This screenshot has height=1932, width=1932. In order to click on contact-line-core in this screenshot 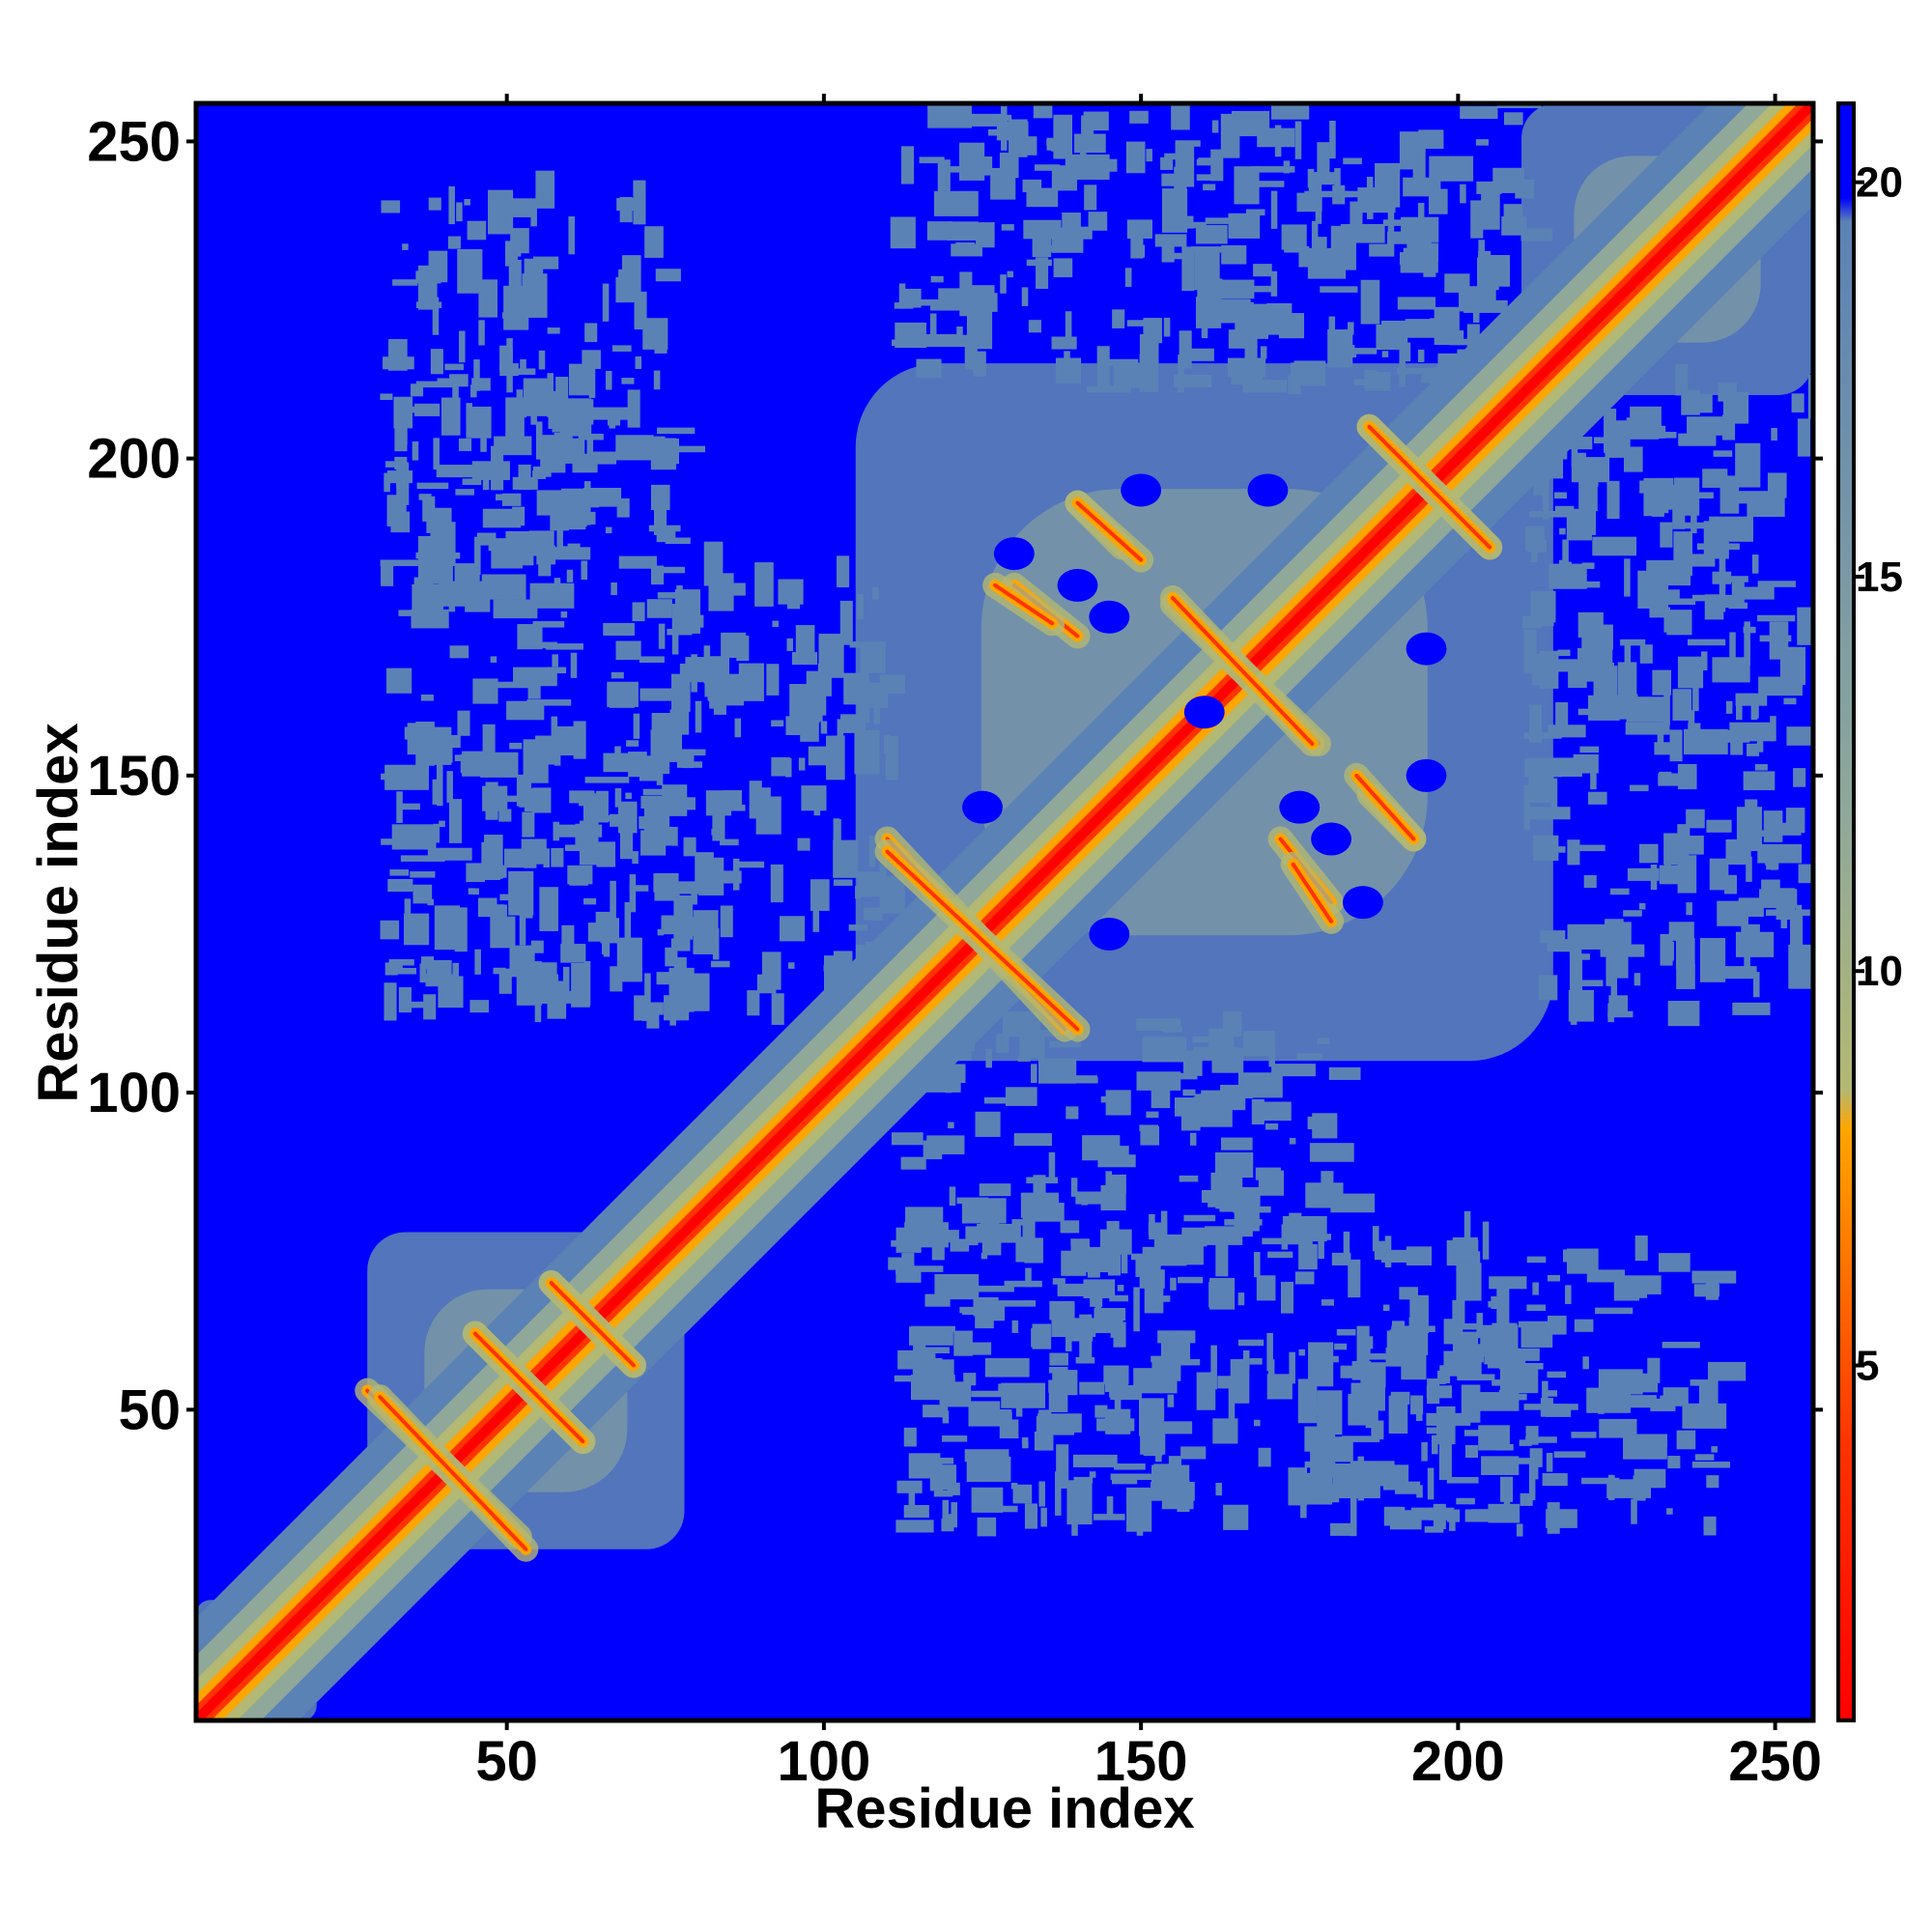, I will do `click(1385, 807)`.